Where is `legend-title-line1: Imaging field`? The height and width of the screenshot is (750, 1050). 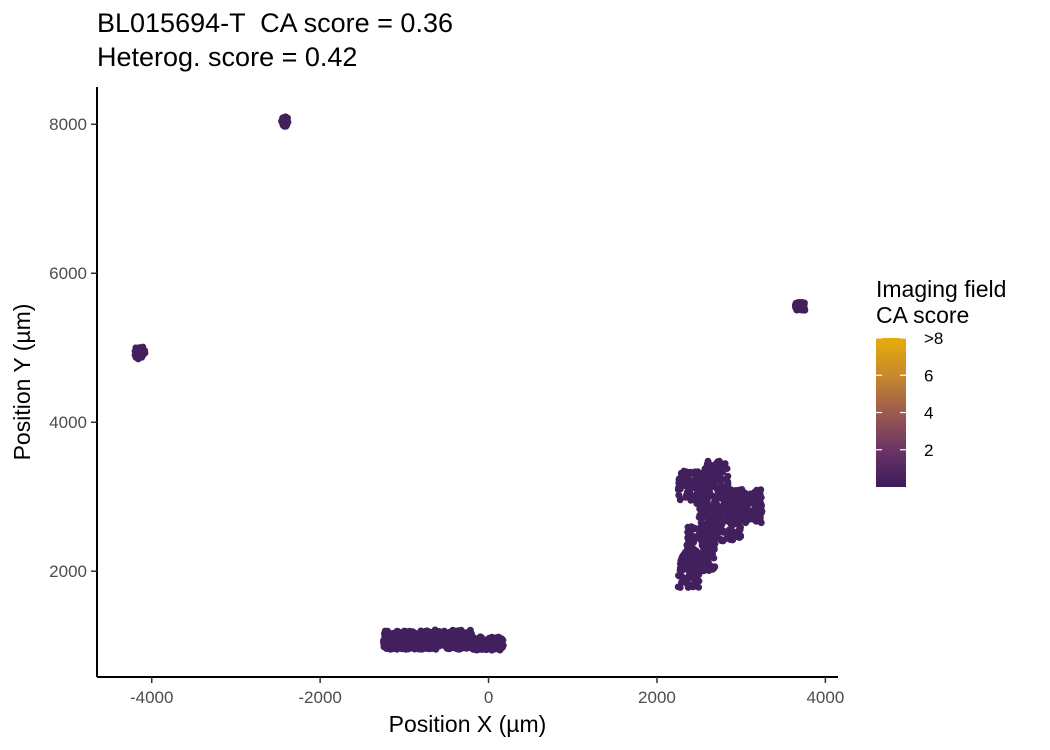
legend-title-line1: Imaging field is located at coordinates (941, 289).